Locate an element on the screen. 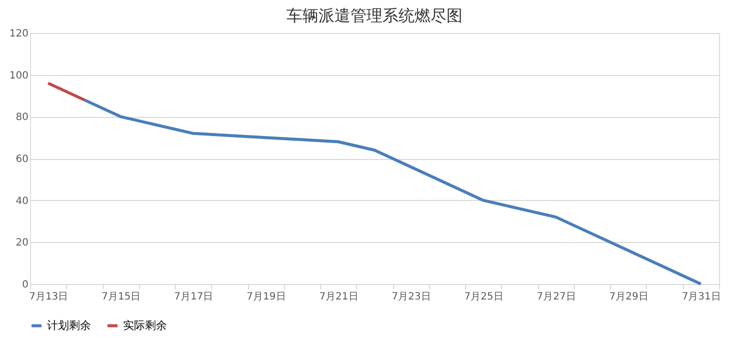 Image resolution: width=734 pixels, height=338 pixels. legend-label: 实际剩余 is located at coordinates (145, 325).